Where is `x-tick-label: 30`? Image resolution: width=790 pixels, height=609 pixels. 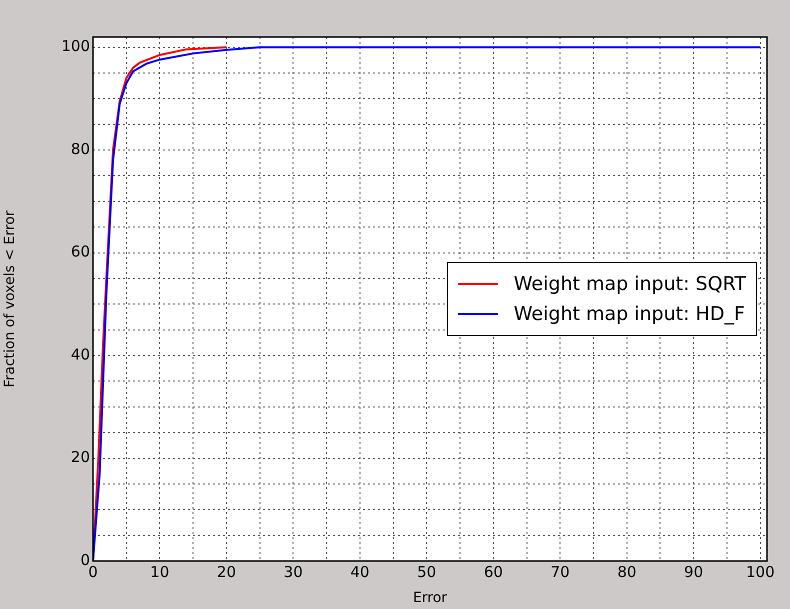 x-tick-label: 30 is located at coordinates (293, 571).